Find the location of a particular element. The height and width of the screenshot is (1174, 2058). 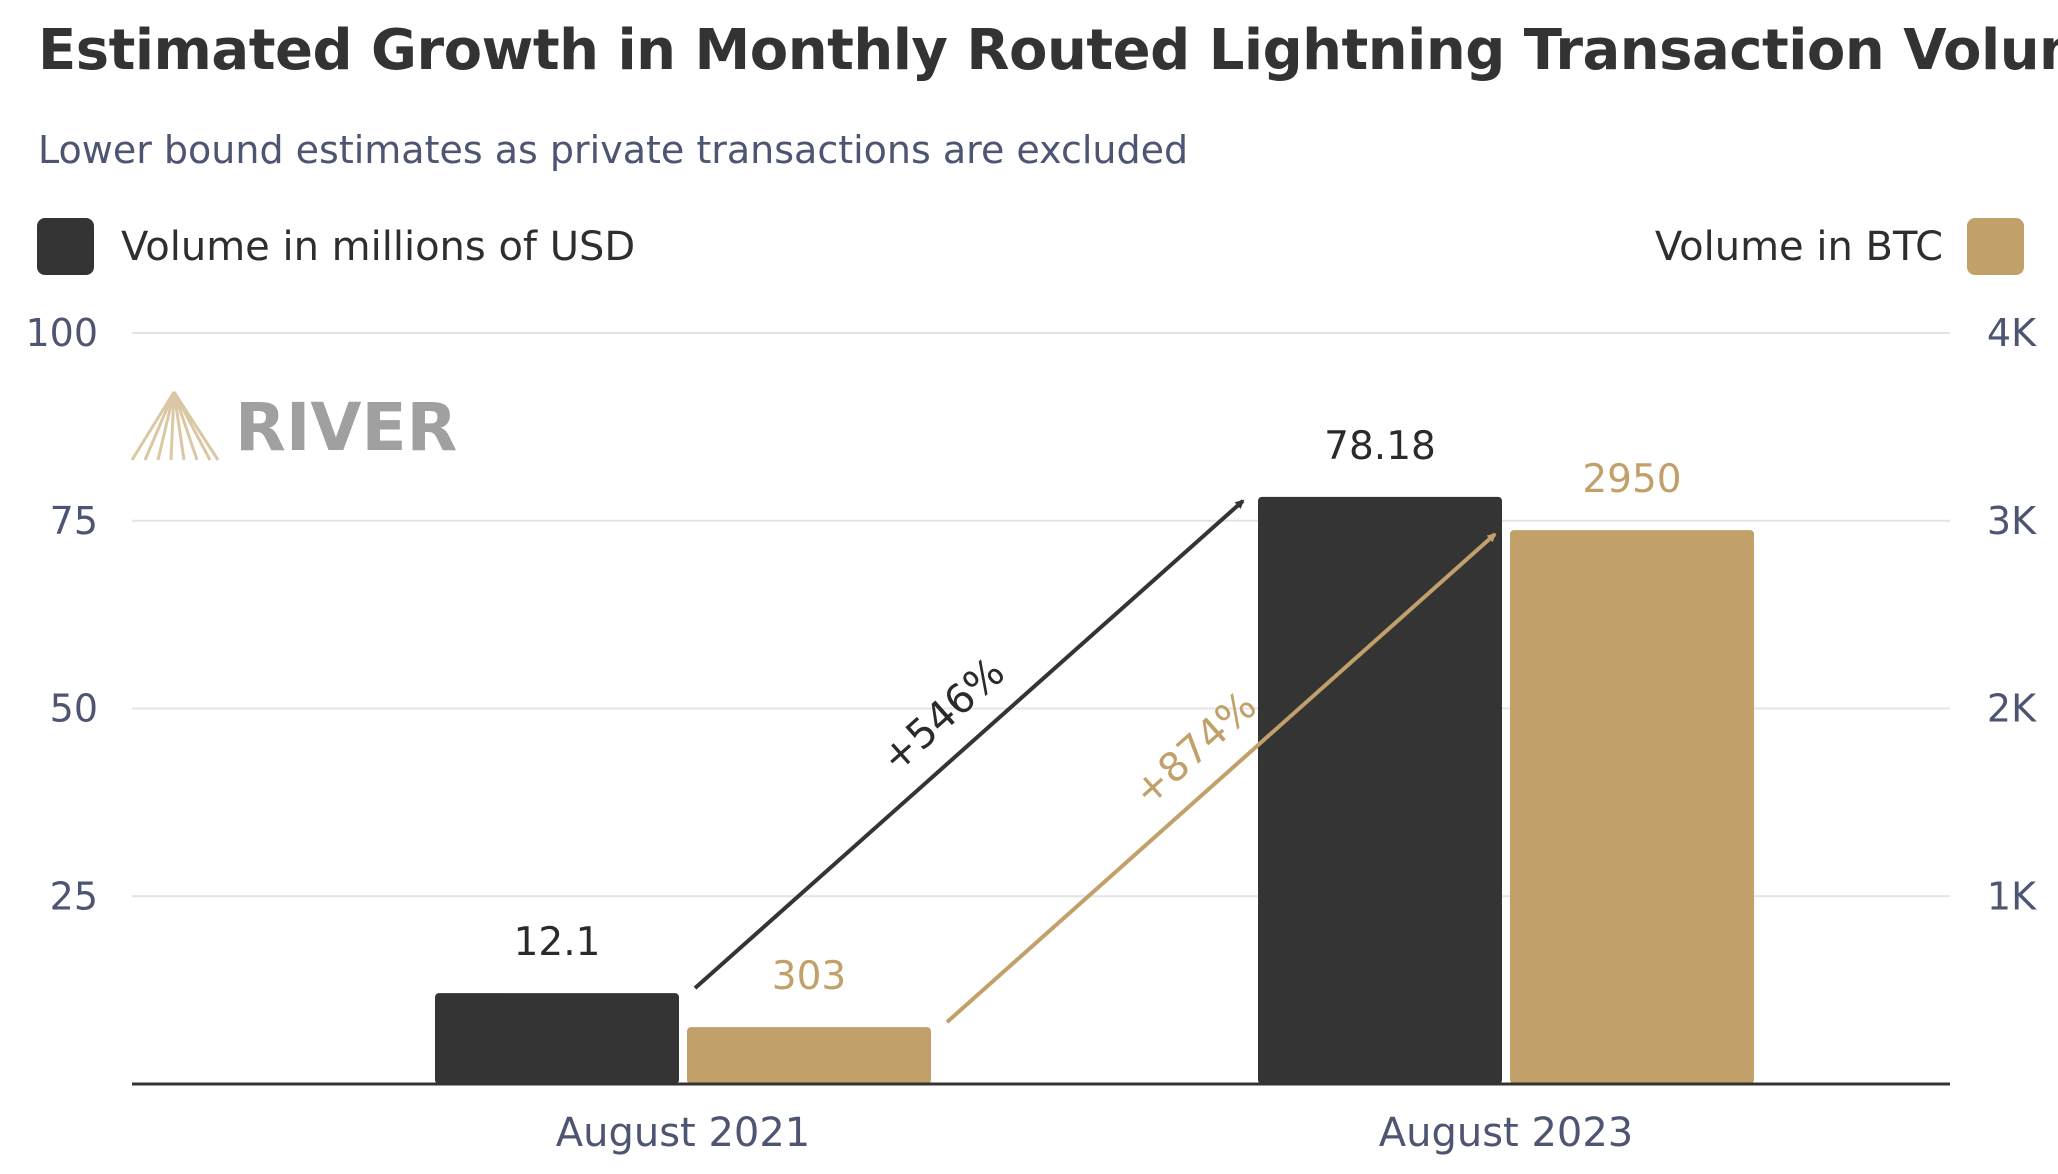

x-category-label: August 2021 is located at coordinates (683, 1133).